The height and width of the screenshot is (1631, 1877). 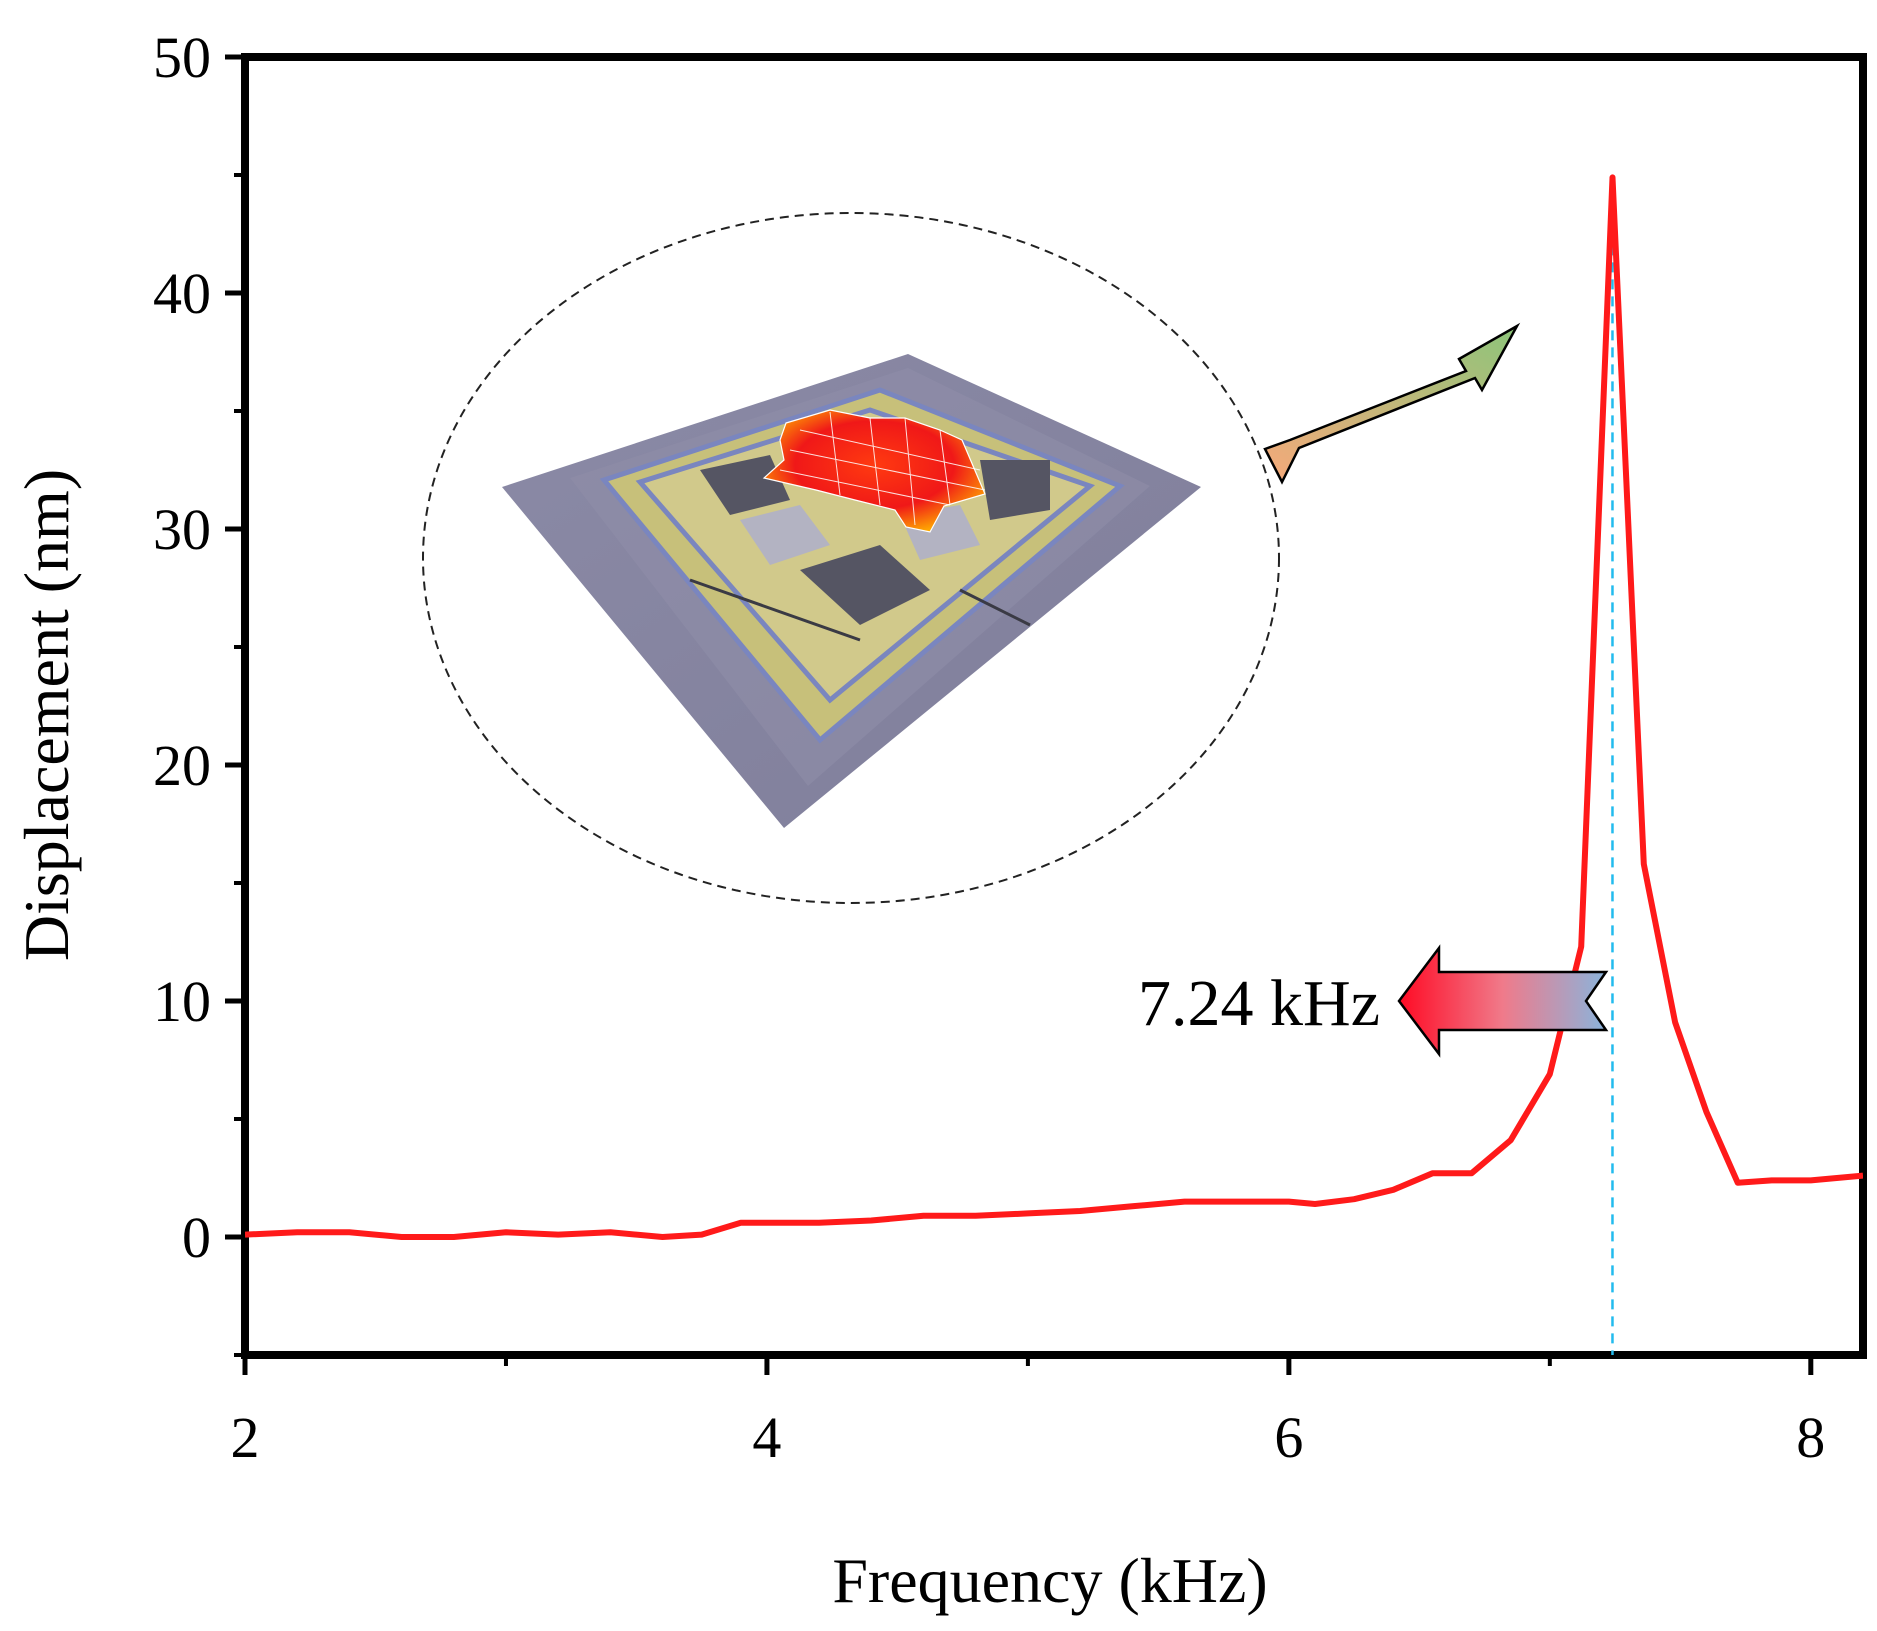 What do you see at coordinates (182, 765) in the screenshot?
I see `y-tick-label-20: 20` at bounding box center [182, 765].